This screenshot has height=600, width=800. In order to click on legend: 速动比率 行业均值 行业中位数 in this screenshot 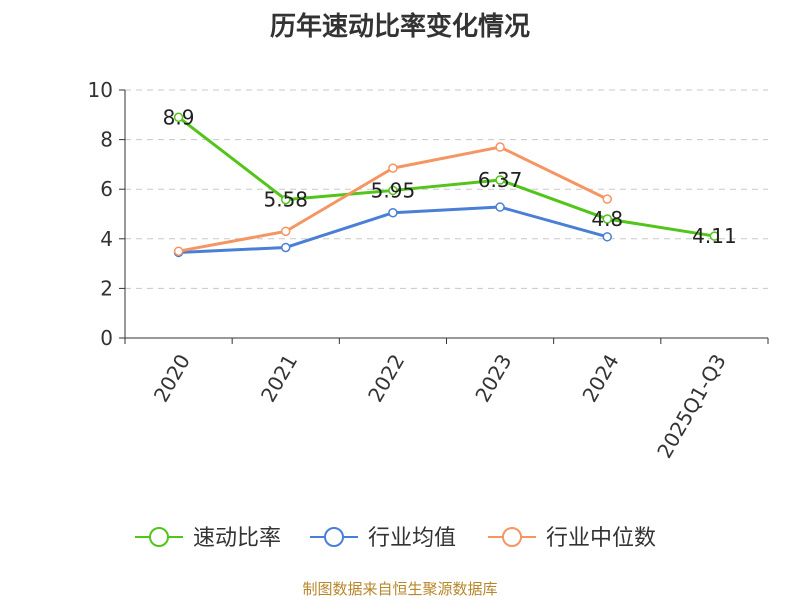, I will do `click(395, 538)`.